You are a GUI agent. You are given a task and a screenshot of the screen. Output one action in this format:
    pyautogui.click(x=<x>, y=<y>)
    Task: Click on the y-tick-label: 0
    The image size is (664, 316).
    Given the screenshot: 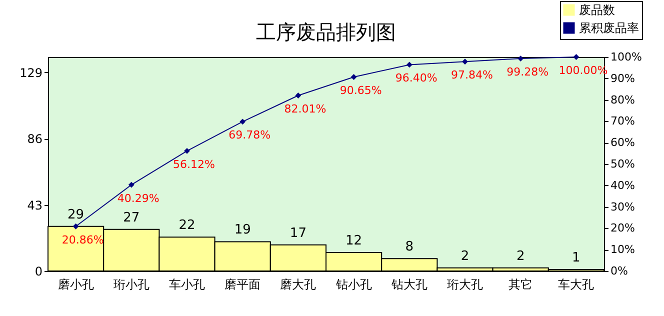 What is the action you would take?
    pyautogui.click(x=38, y=271)
    